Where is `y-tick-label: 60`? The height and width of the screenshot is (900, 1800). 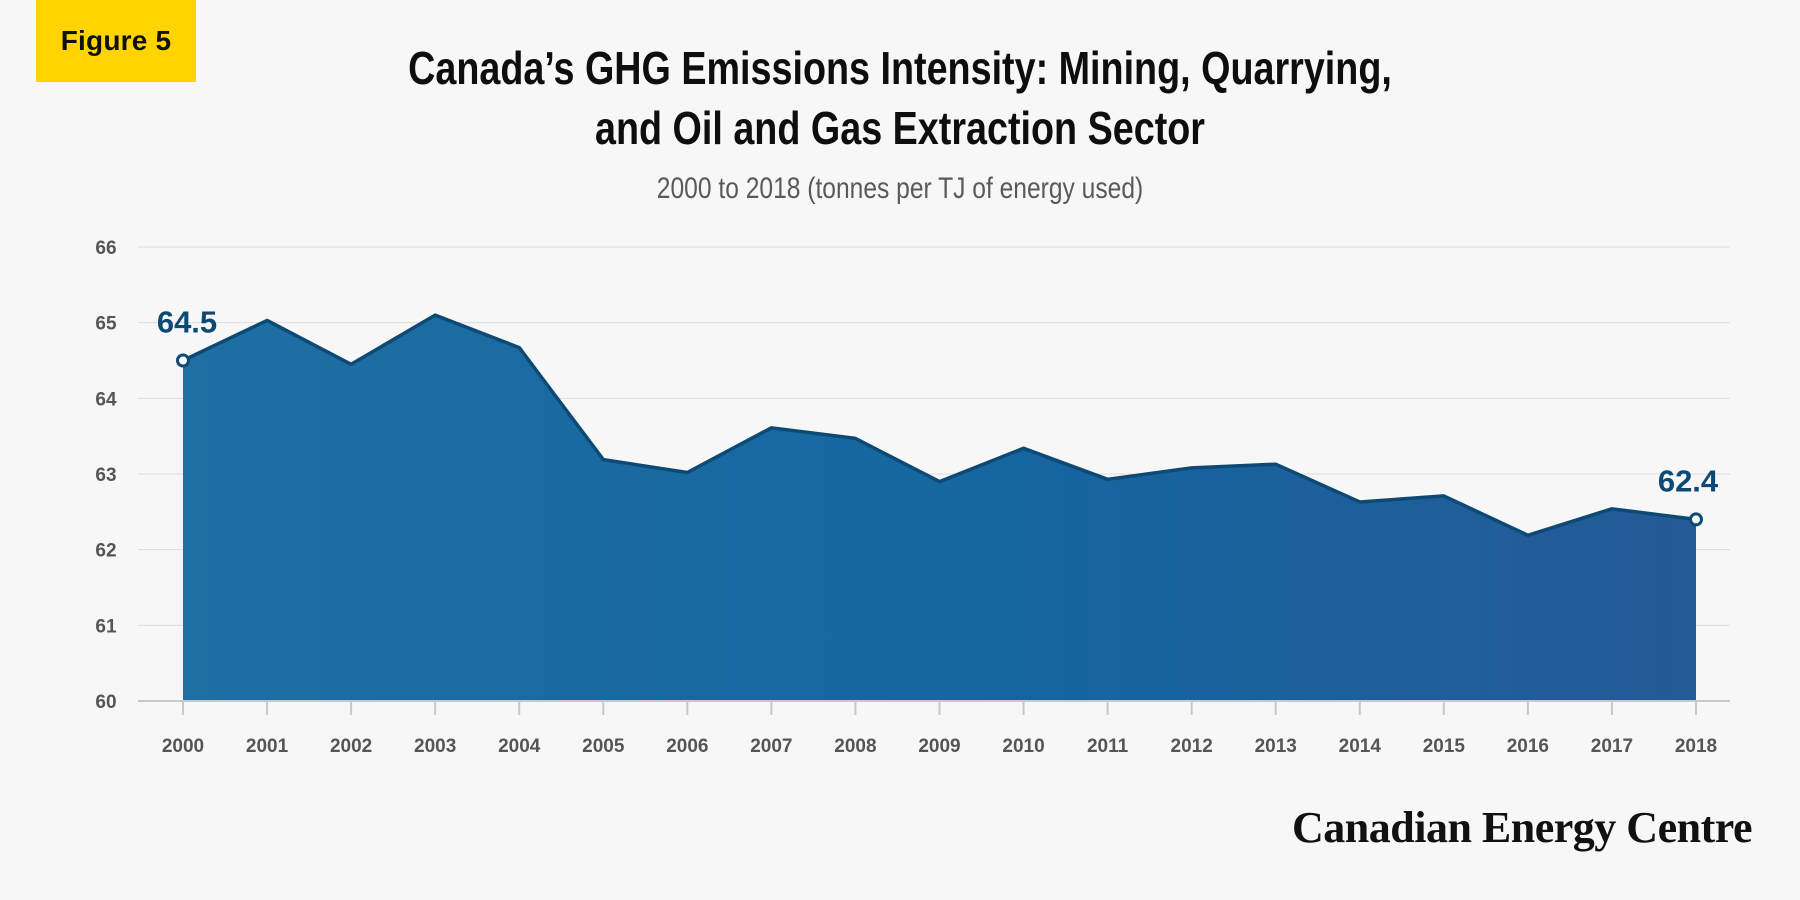 y-tick-label: 60 is located at coordinates (105, 702).